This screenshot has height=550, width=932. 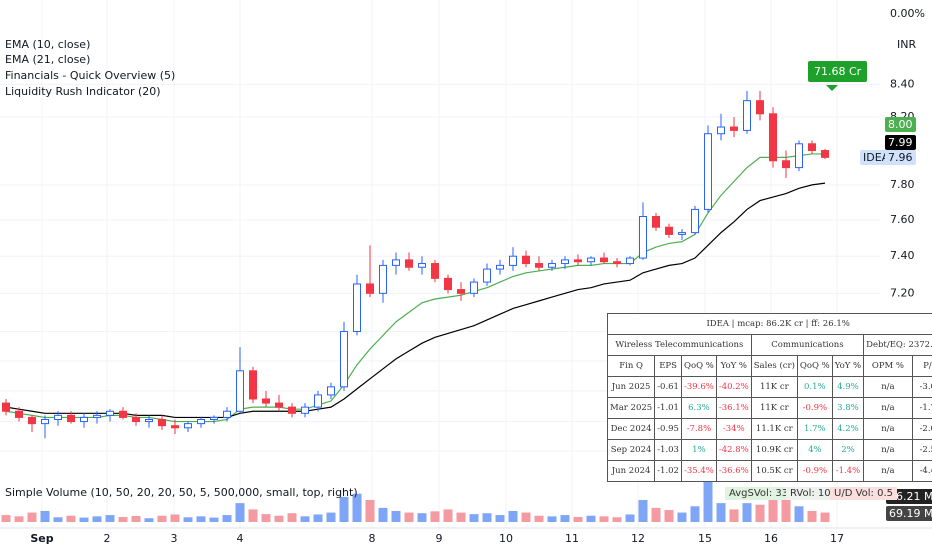 I want to click on table-header: Fin Q, so click(x=631, y=366).